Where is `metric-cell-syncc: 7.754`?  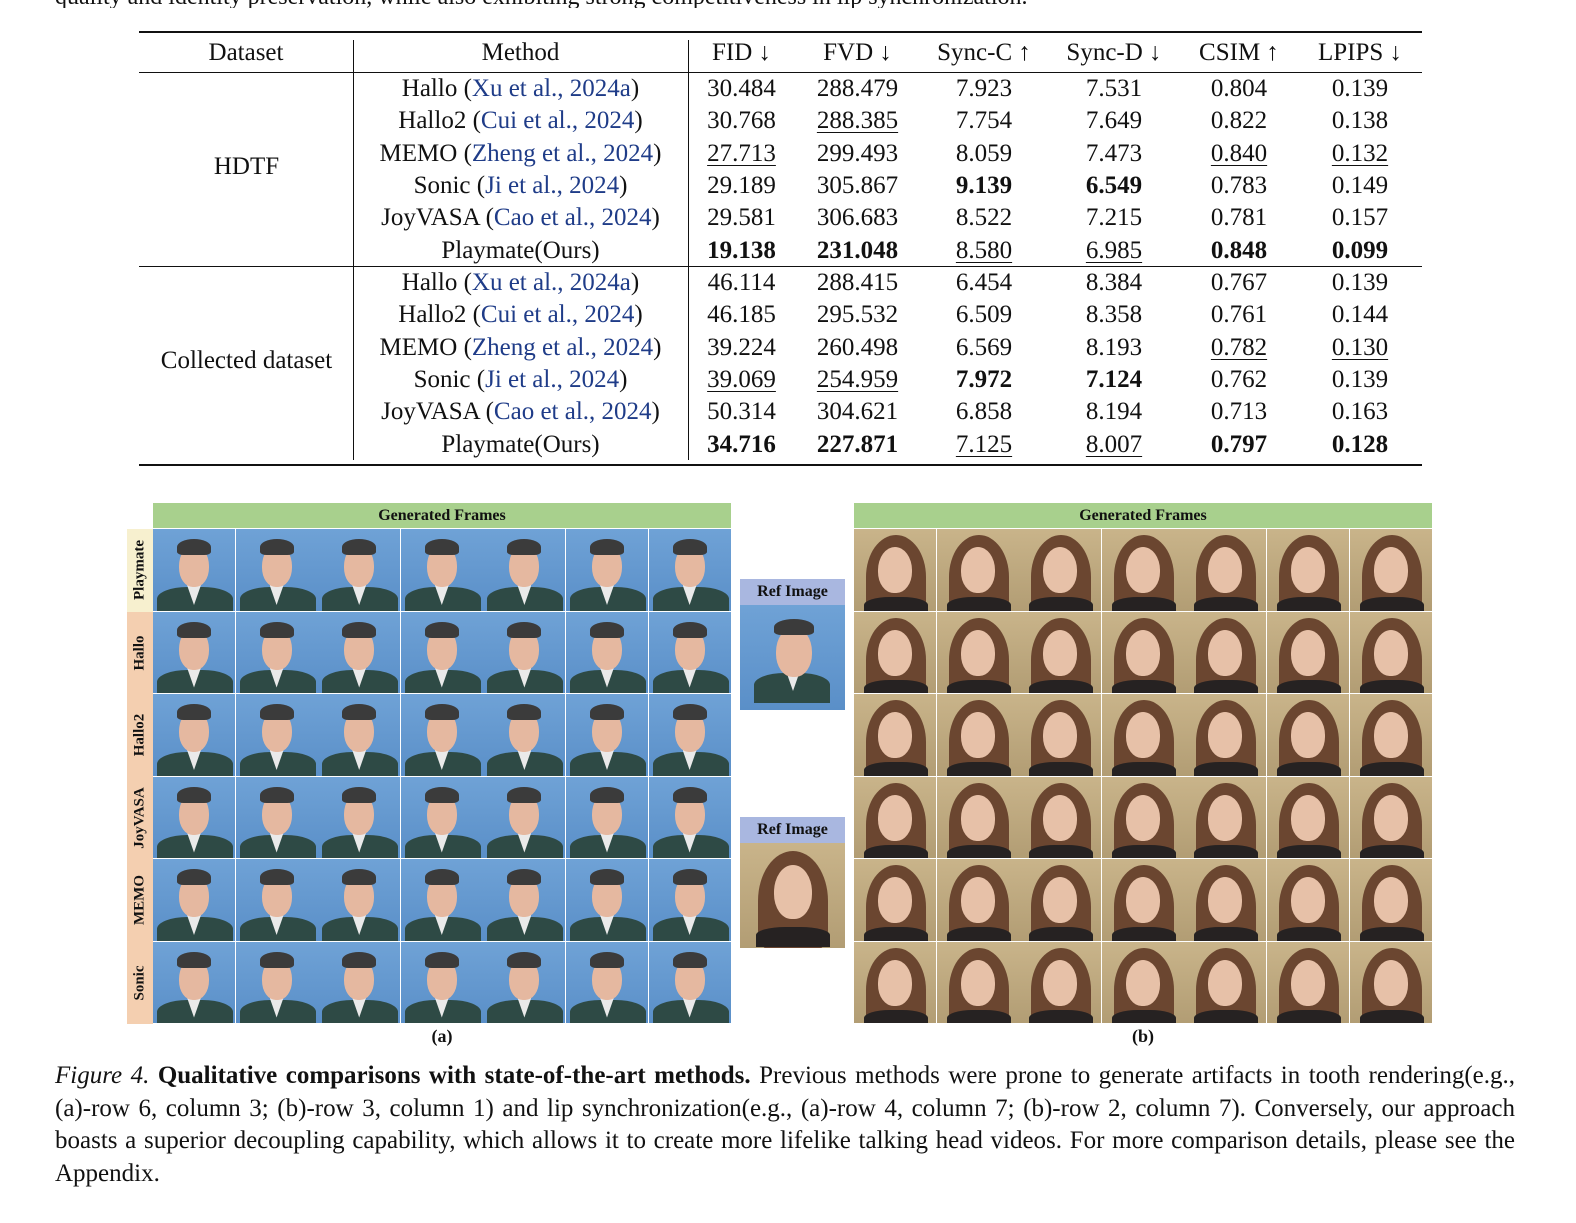
metric-cell-syncc: 7.754 is located at coordinates (984, 121).